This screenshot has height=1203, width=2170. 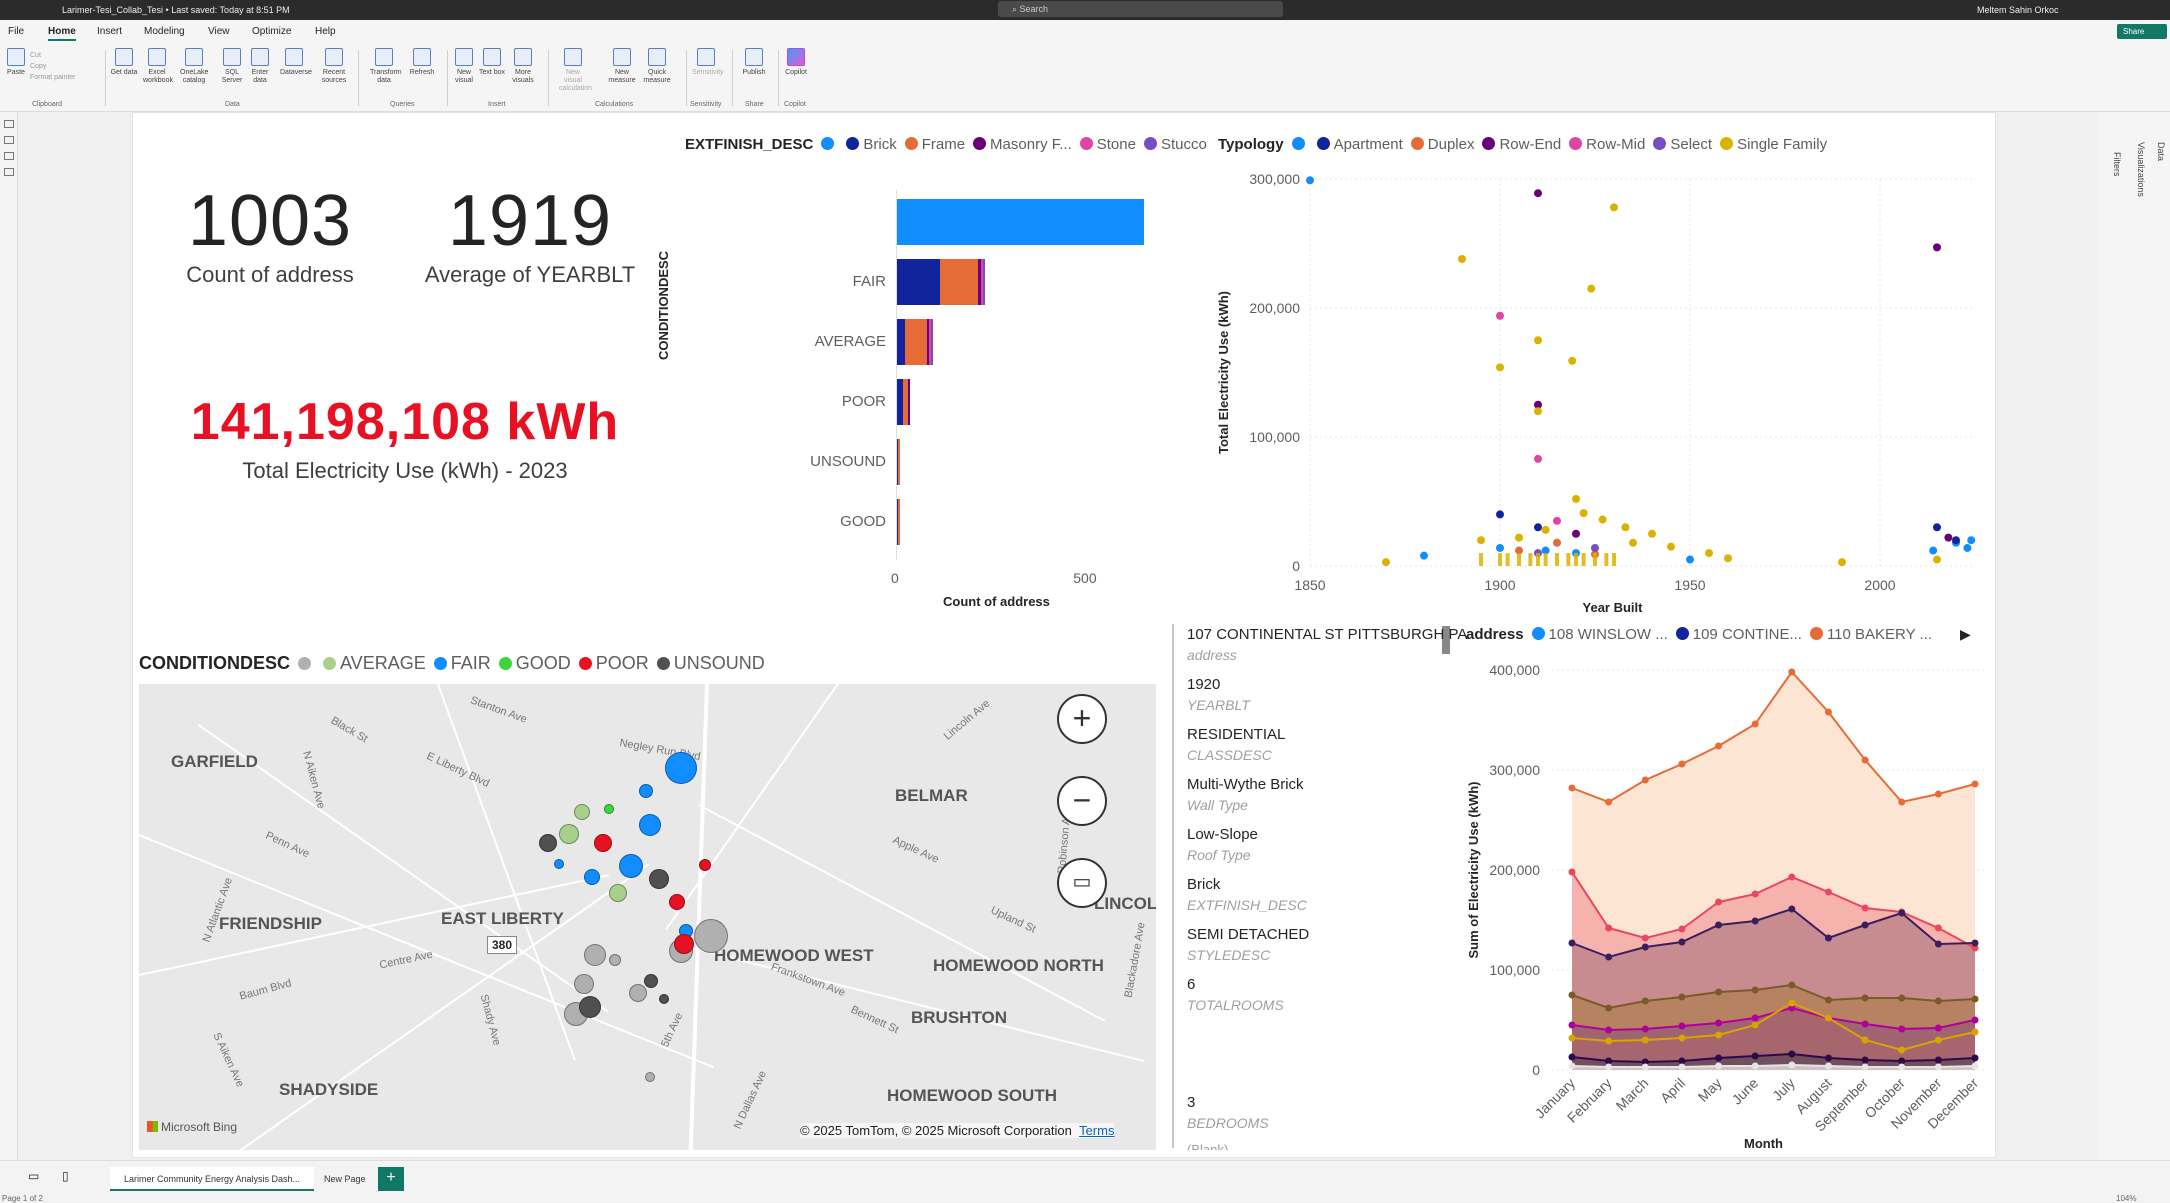 What do you see at coordinates (1691, 144) in the screenshot?
I see `legend-item: Select` at bounding box center [1691, 144].